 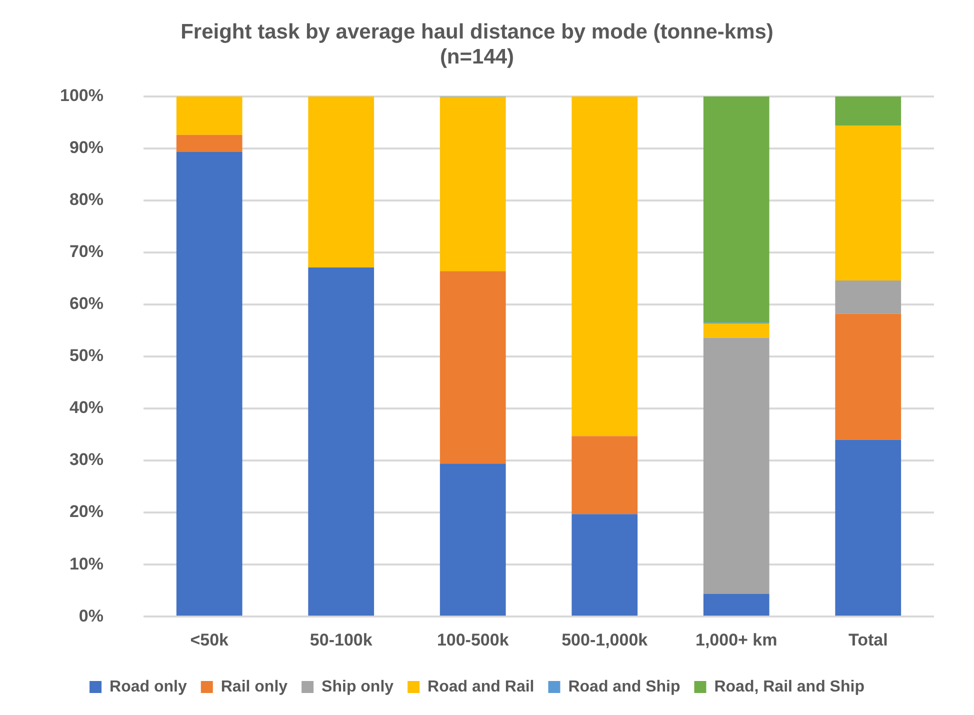 I want to click on y-tick-label: 50%, so click(x=86, y=356).